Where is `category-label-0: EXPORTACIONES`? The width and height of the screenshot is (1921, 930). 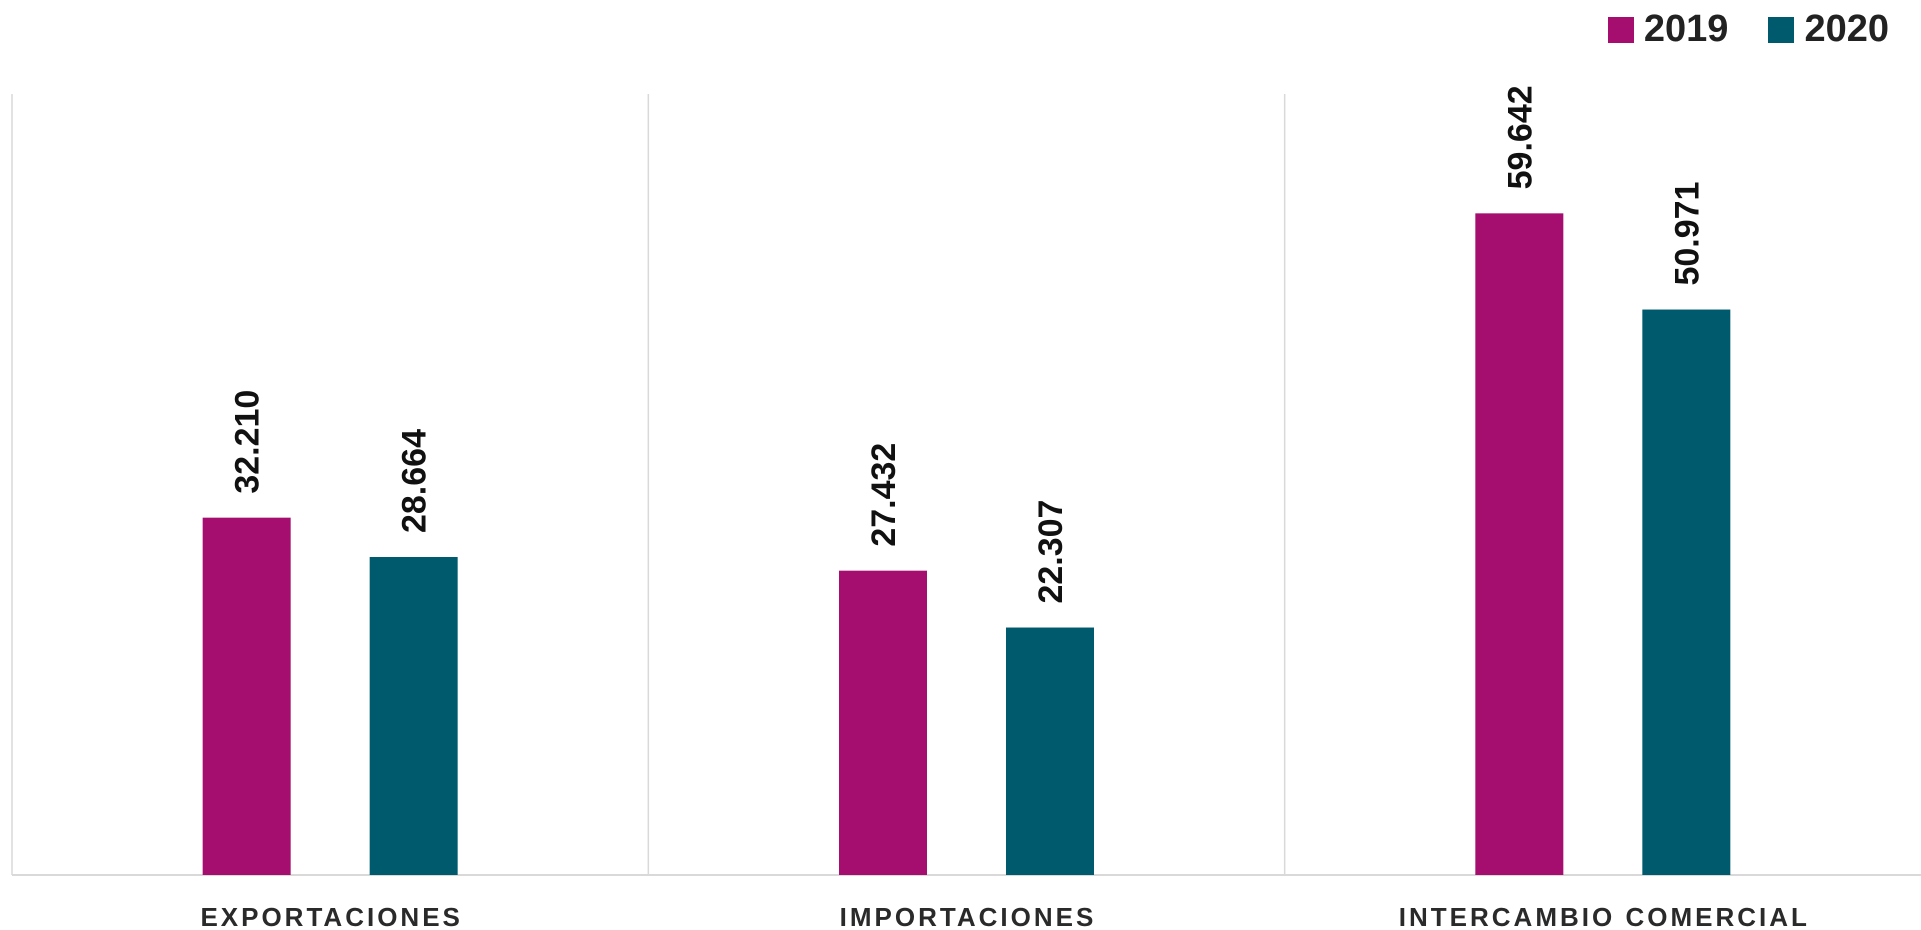 category-label-0: EXPORTACIONES is located at coordinates (331, 916).